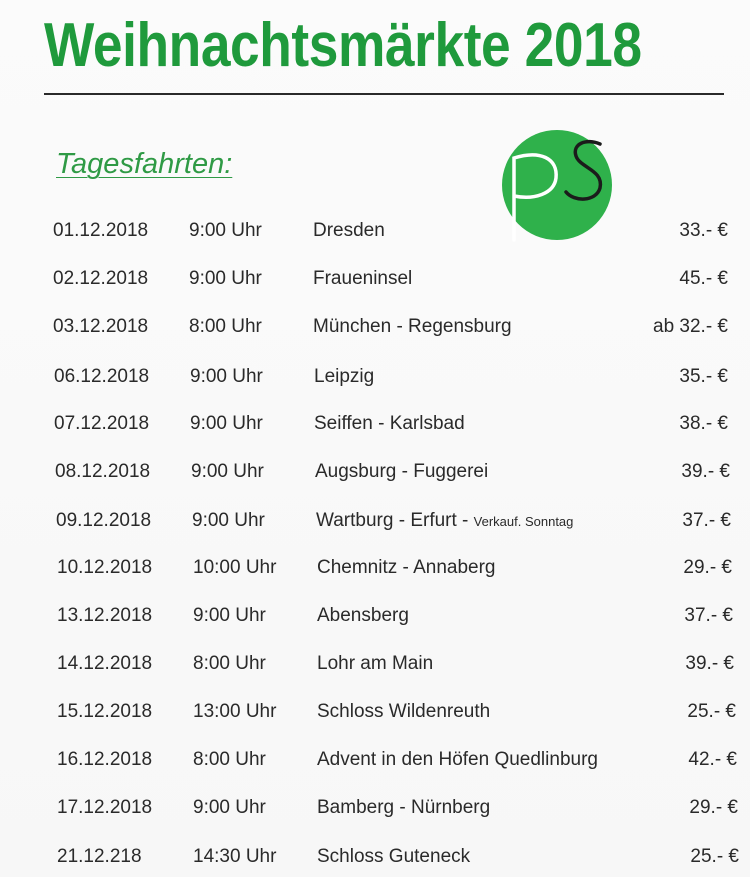  I want to click on trip-date: 06.12.2018, so click(102, 376).